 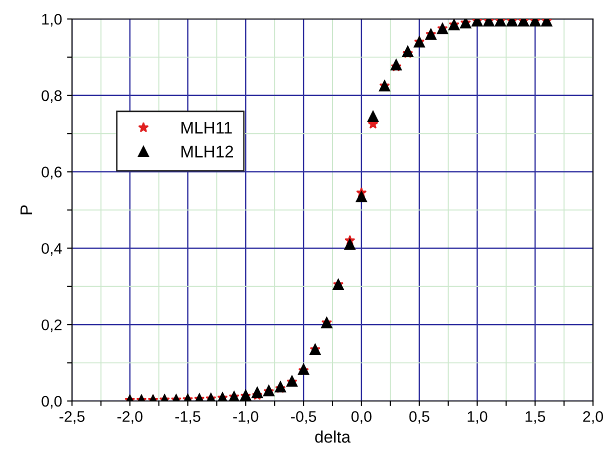 I want to click on y-axis-title: P, so click(x=26, y=209).